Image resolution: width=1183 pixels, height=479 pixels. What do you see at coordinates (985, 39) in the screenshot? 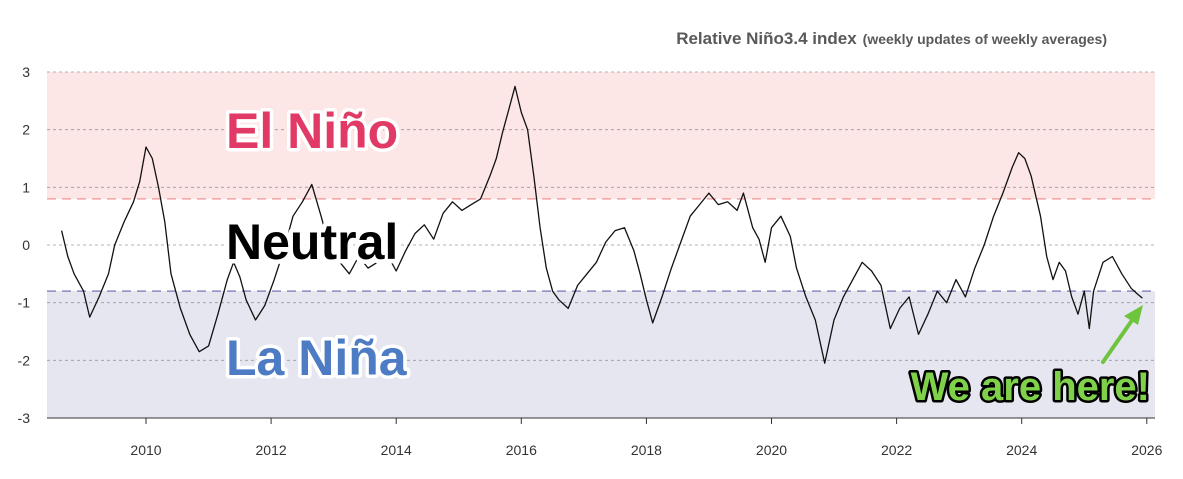
I see `chart-subtitle: (weekly updates of weekly averages)` at bounding box center [985, 39].